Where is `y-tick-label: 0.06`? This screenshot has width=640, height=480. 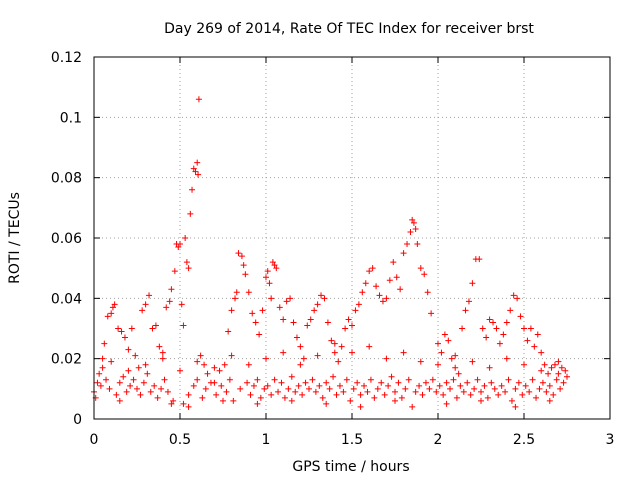
y-tick-label: 0.06 is located at coordinates (66, 239).